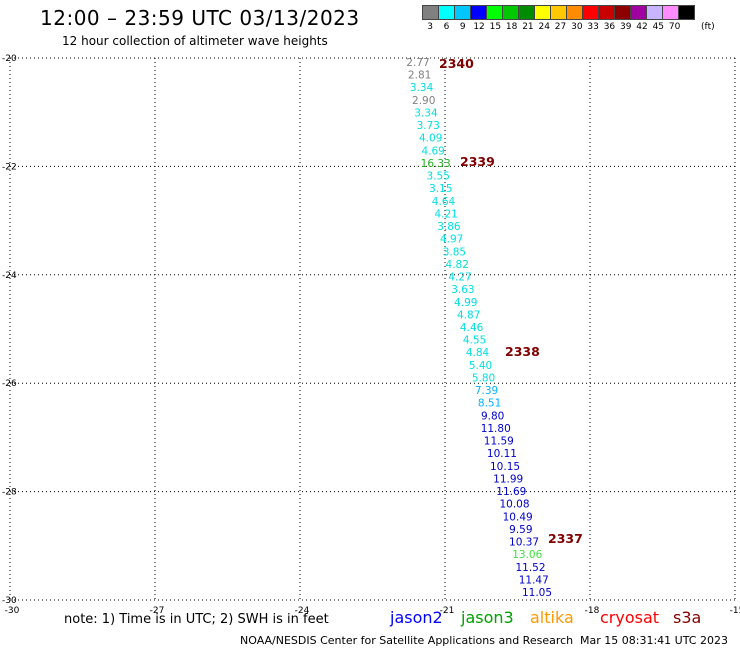 Image resolution: width=740 pixels, height=650 pixels. What do you see at coordinates (457, 265) in the screenshot?
I see `wave-height-value: 4.82` at bounding box center [457, 265].